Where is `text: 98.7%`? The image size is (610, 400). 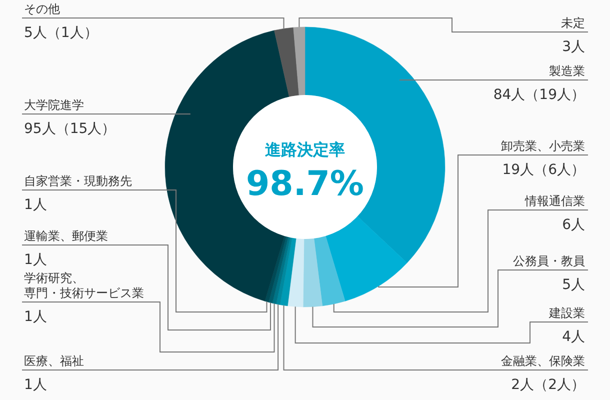
text: 98.7% is located at coordinates (305, 184).